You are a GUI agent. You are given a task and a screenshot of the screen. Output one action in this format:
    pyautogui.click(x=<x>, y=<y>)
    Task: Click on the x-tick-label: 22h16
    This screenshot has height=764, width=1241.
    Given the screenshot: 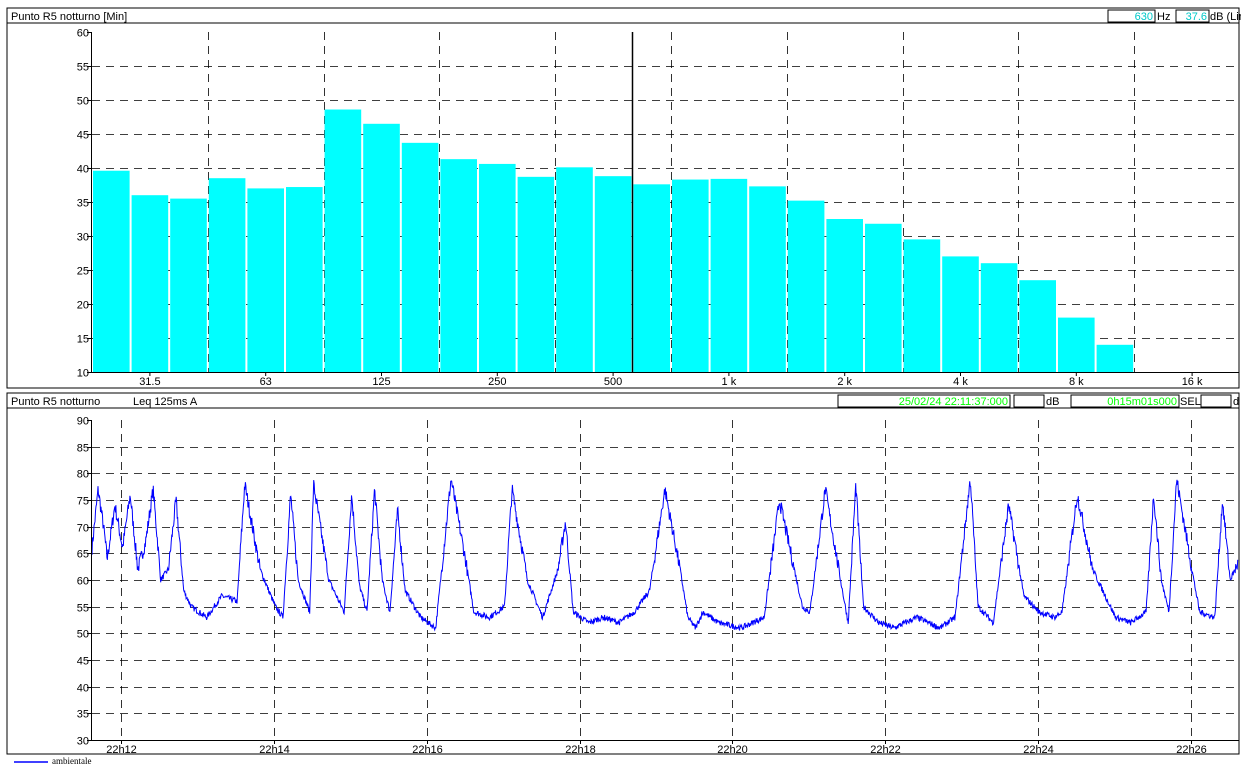 What is the action you would take?
    pyautogui.click(x=427, y=750)
    